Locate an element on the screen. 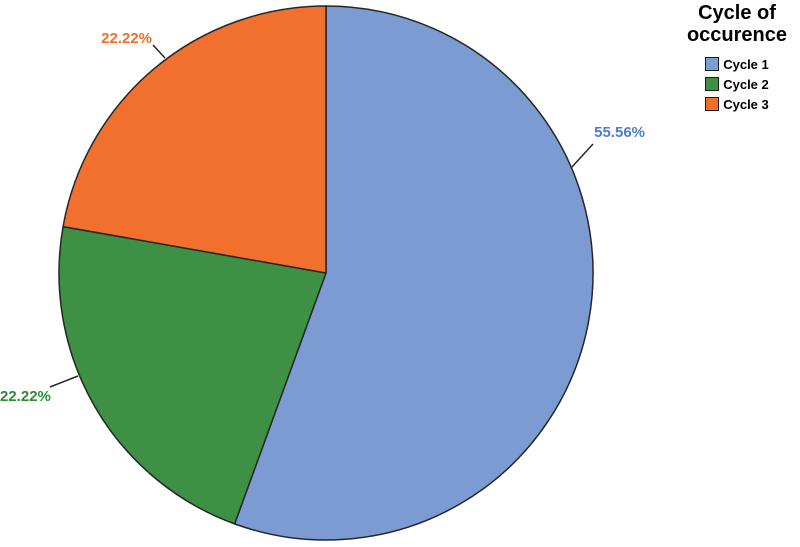  legend-item-cycle-1: Cycle 1 is located at coordinates (737, 64).